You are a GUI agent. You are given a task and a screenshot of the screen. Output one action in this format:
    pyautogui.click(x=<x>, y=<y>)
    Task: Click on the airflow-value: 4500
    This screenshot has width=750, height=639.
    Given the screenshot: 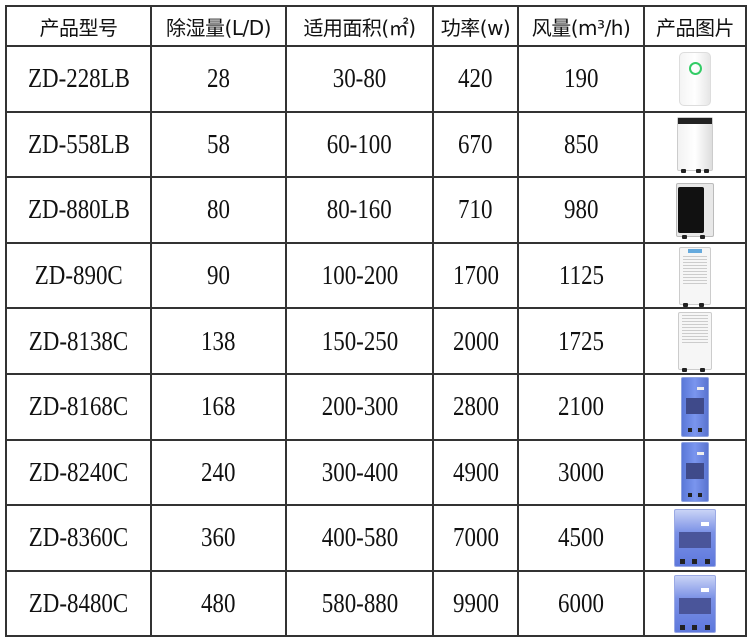 What is the action you would take?
    pyautogui.click(x=581, y=537)
    